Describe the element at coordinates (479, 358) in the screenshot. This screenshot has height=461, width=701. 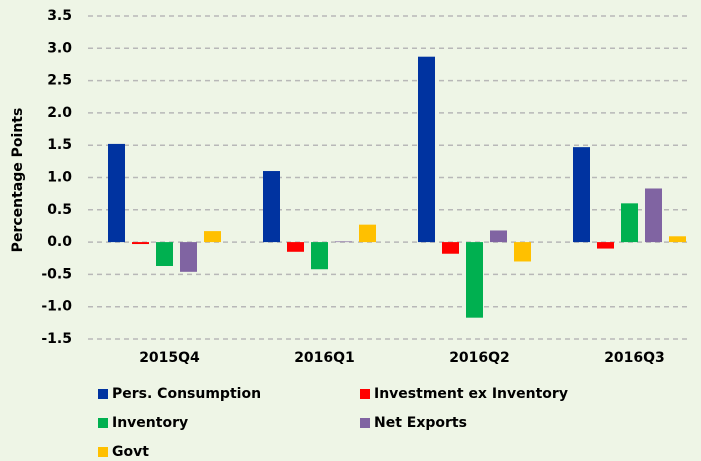
I see `x-tick-label: 2016Q2` at that location.